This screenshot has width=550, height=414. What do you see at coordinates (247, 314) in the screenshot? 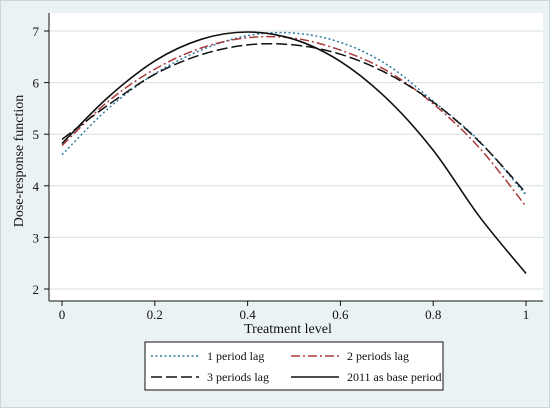
I see `x-tick-label: 0.4` at bounding box center [247, 314].